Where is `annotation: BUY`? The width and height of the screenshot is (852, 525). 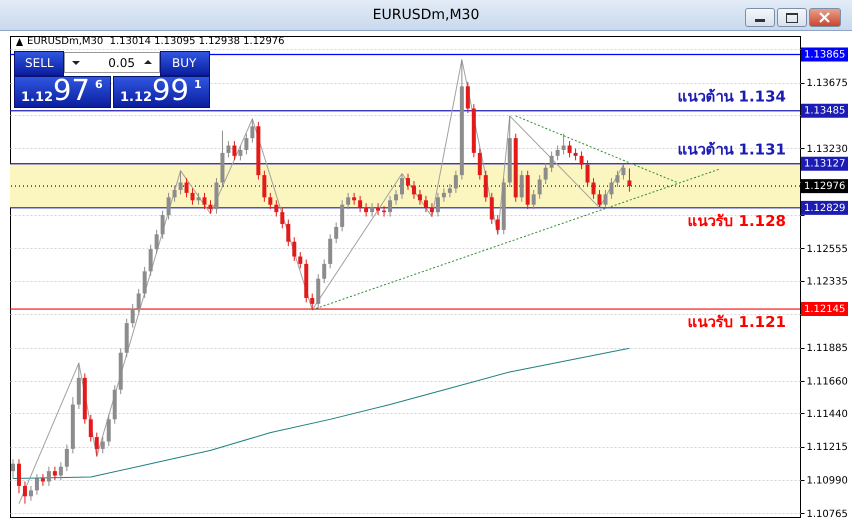
annotation: BUY is located at coordinates (184, 63).